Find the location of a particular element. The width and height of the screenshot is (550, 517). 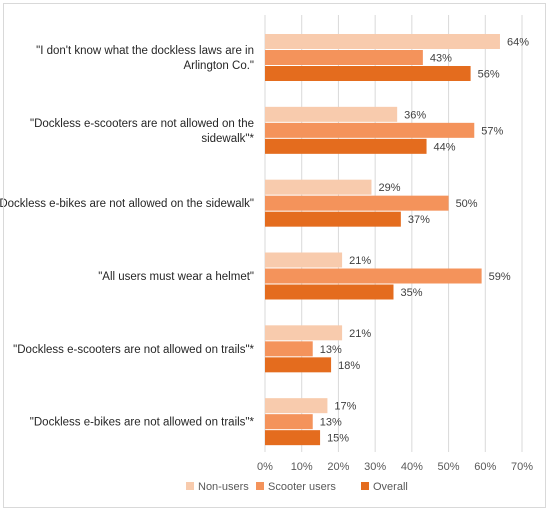

data-label: 29% is located at coordinates (389, 188).